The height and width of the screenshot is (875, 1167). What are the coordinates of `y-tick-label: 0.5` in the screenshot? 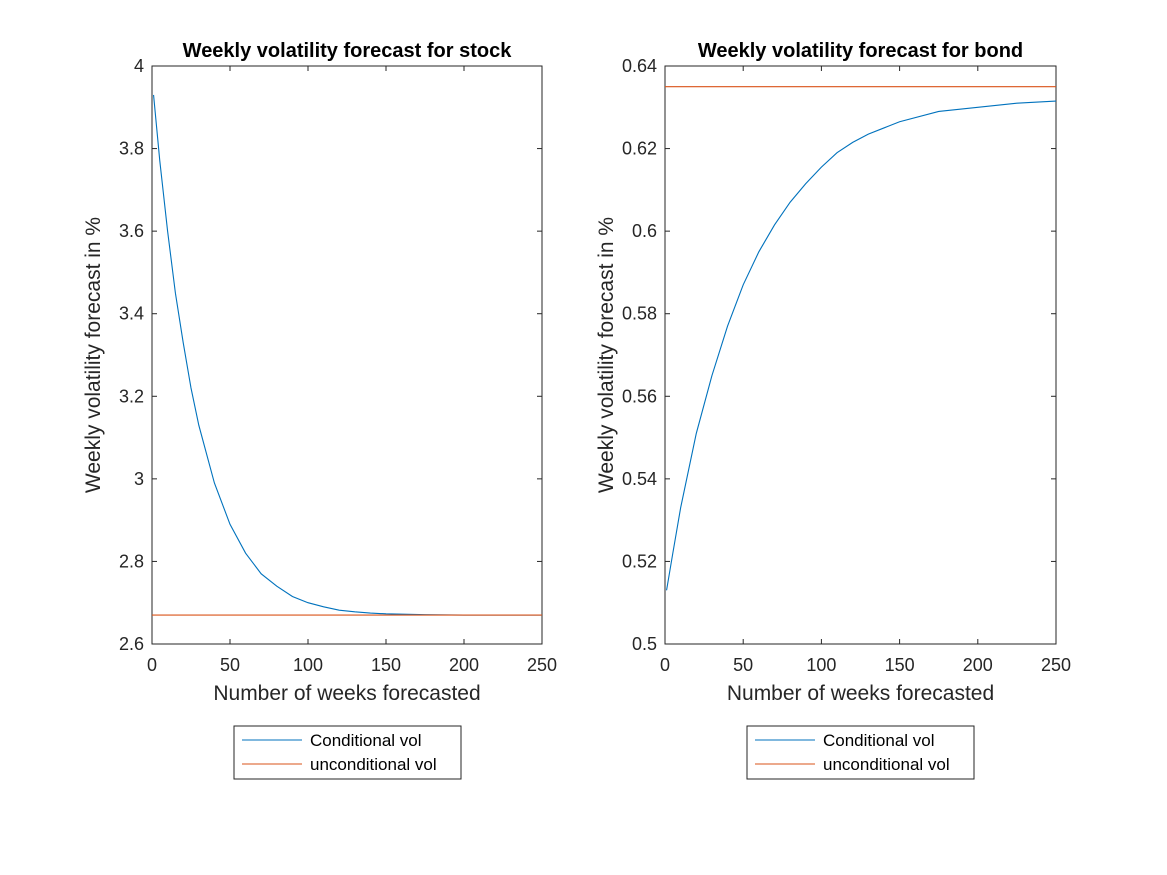 It's located at (644, 644).